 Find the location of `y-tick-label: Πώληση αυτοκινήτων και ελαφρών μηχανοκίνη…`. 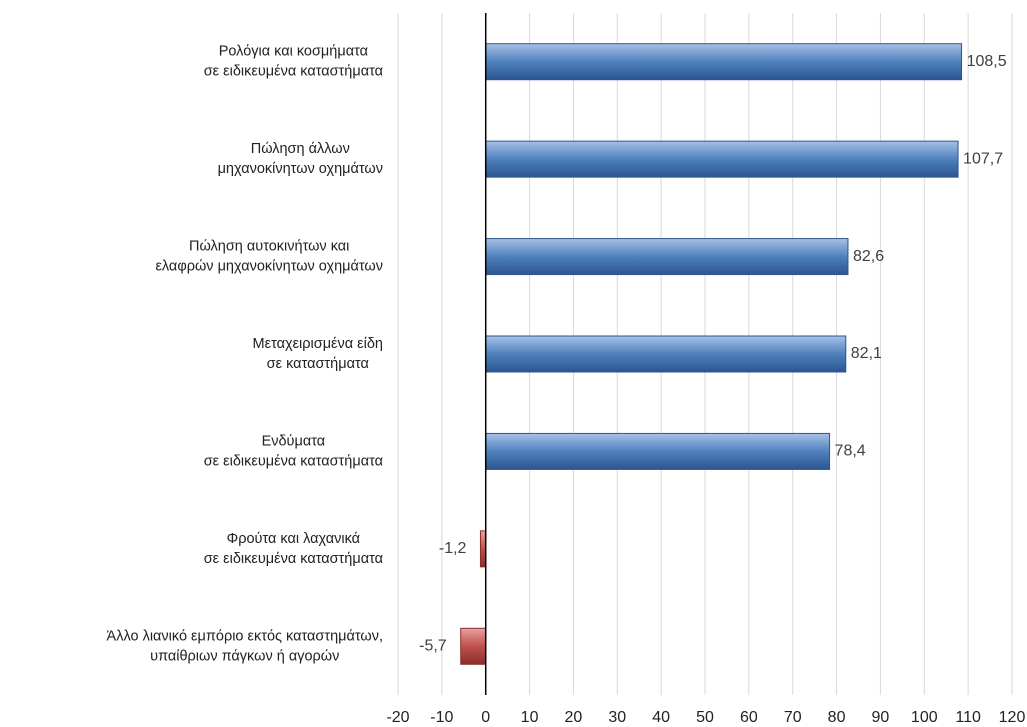

y-tick-label: Πώληση αυτοκινήτων και ελαφρών μηχανοκίνη… is located at coordinates (269, 256).